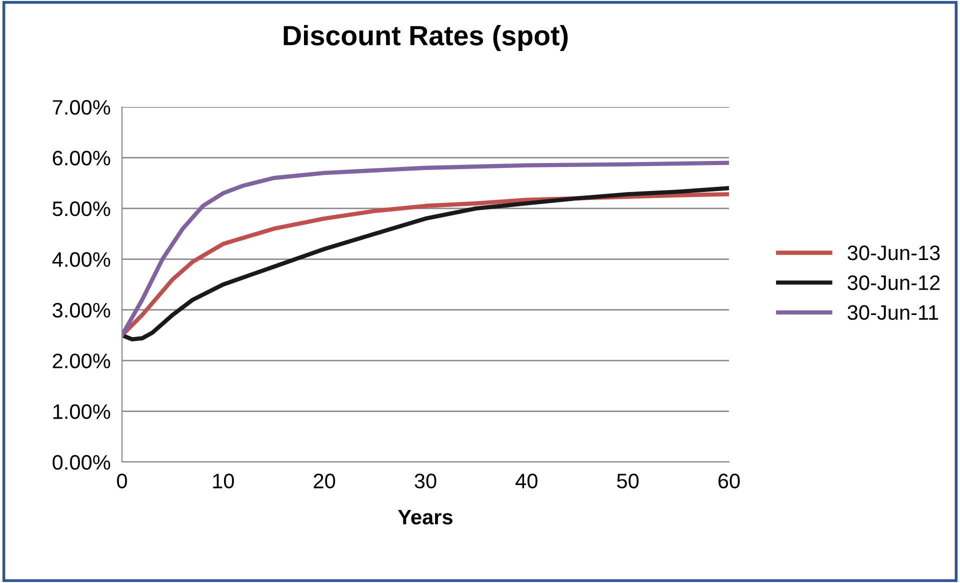 The image size is (960, 583). I want to click on y-tick-label: 3.00%, so click(81, 310).